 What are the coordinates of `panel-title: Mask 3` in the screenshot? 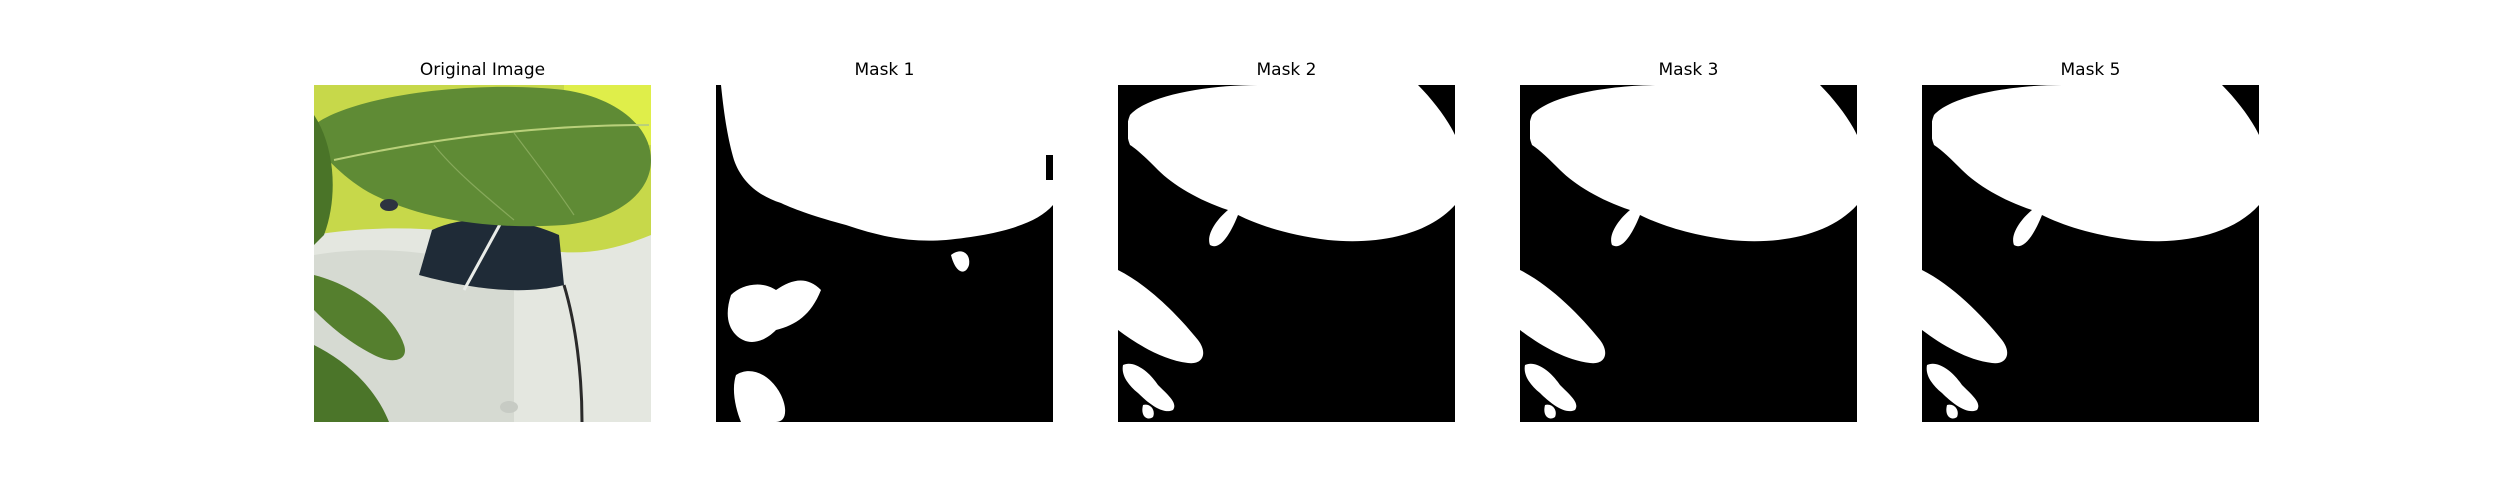 It's located at (1688, 70).